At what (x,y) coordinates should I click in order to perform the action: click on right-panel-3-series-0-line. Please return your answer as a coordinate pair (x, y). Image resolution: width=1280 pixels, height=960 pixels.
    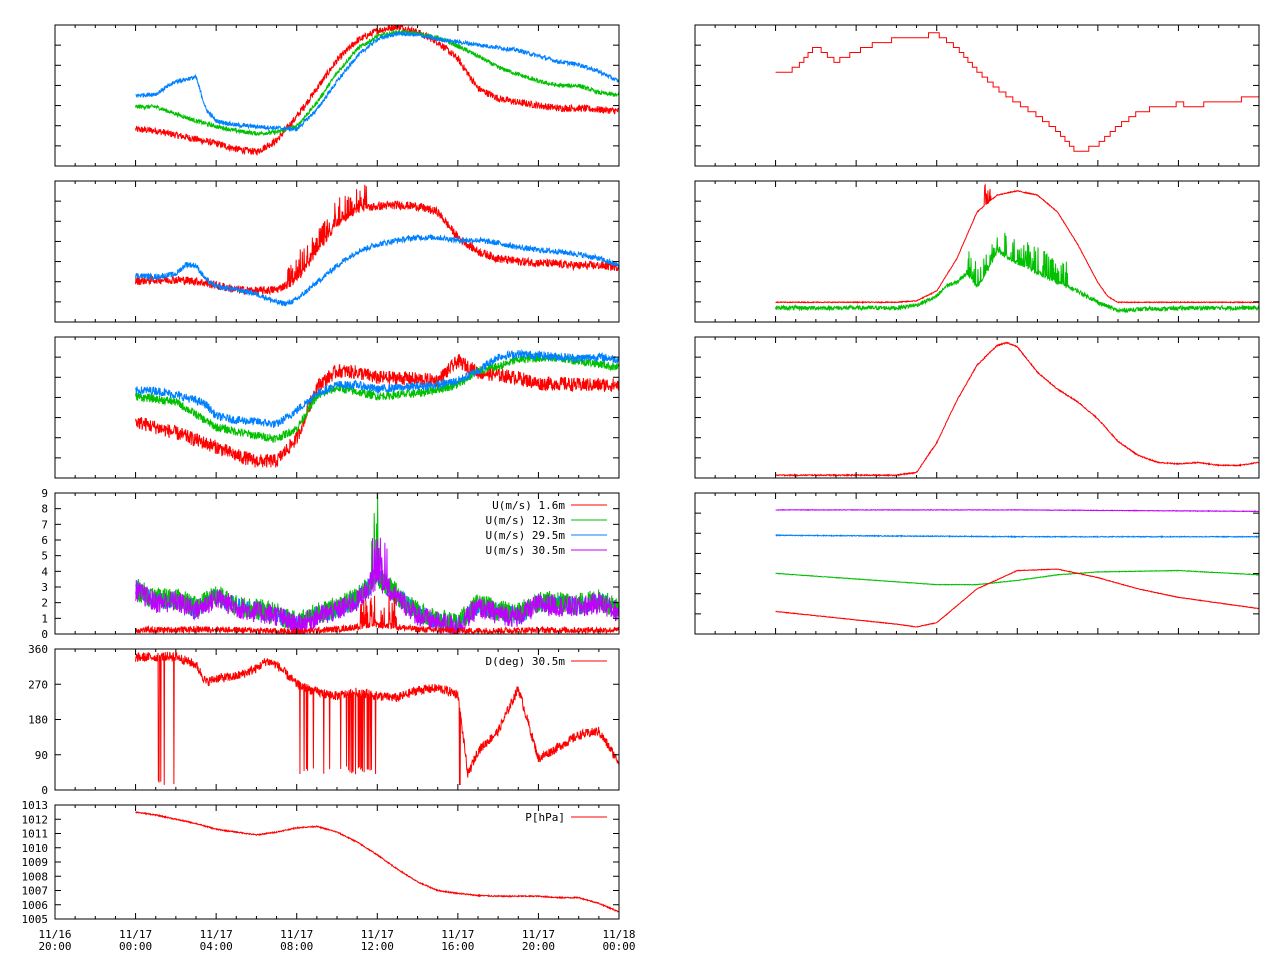
    Looking at the image, I should click on (1017, 409).